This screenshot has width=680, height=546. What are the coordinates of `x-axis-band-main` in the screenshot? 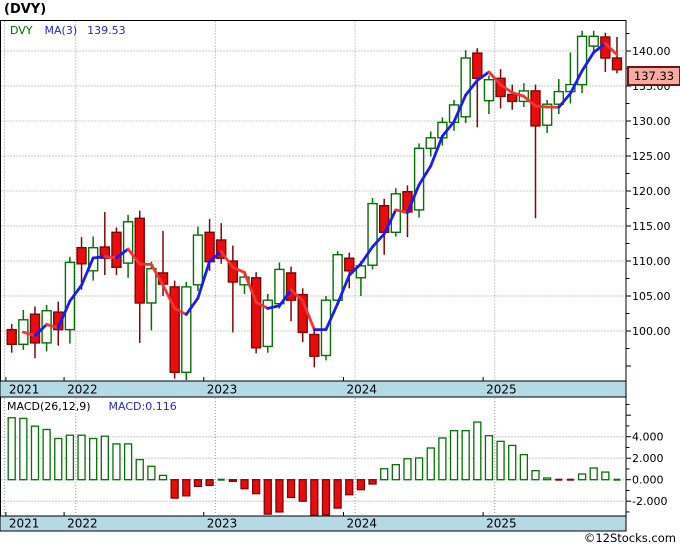 It's located at (313, 389).